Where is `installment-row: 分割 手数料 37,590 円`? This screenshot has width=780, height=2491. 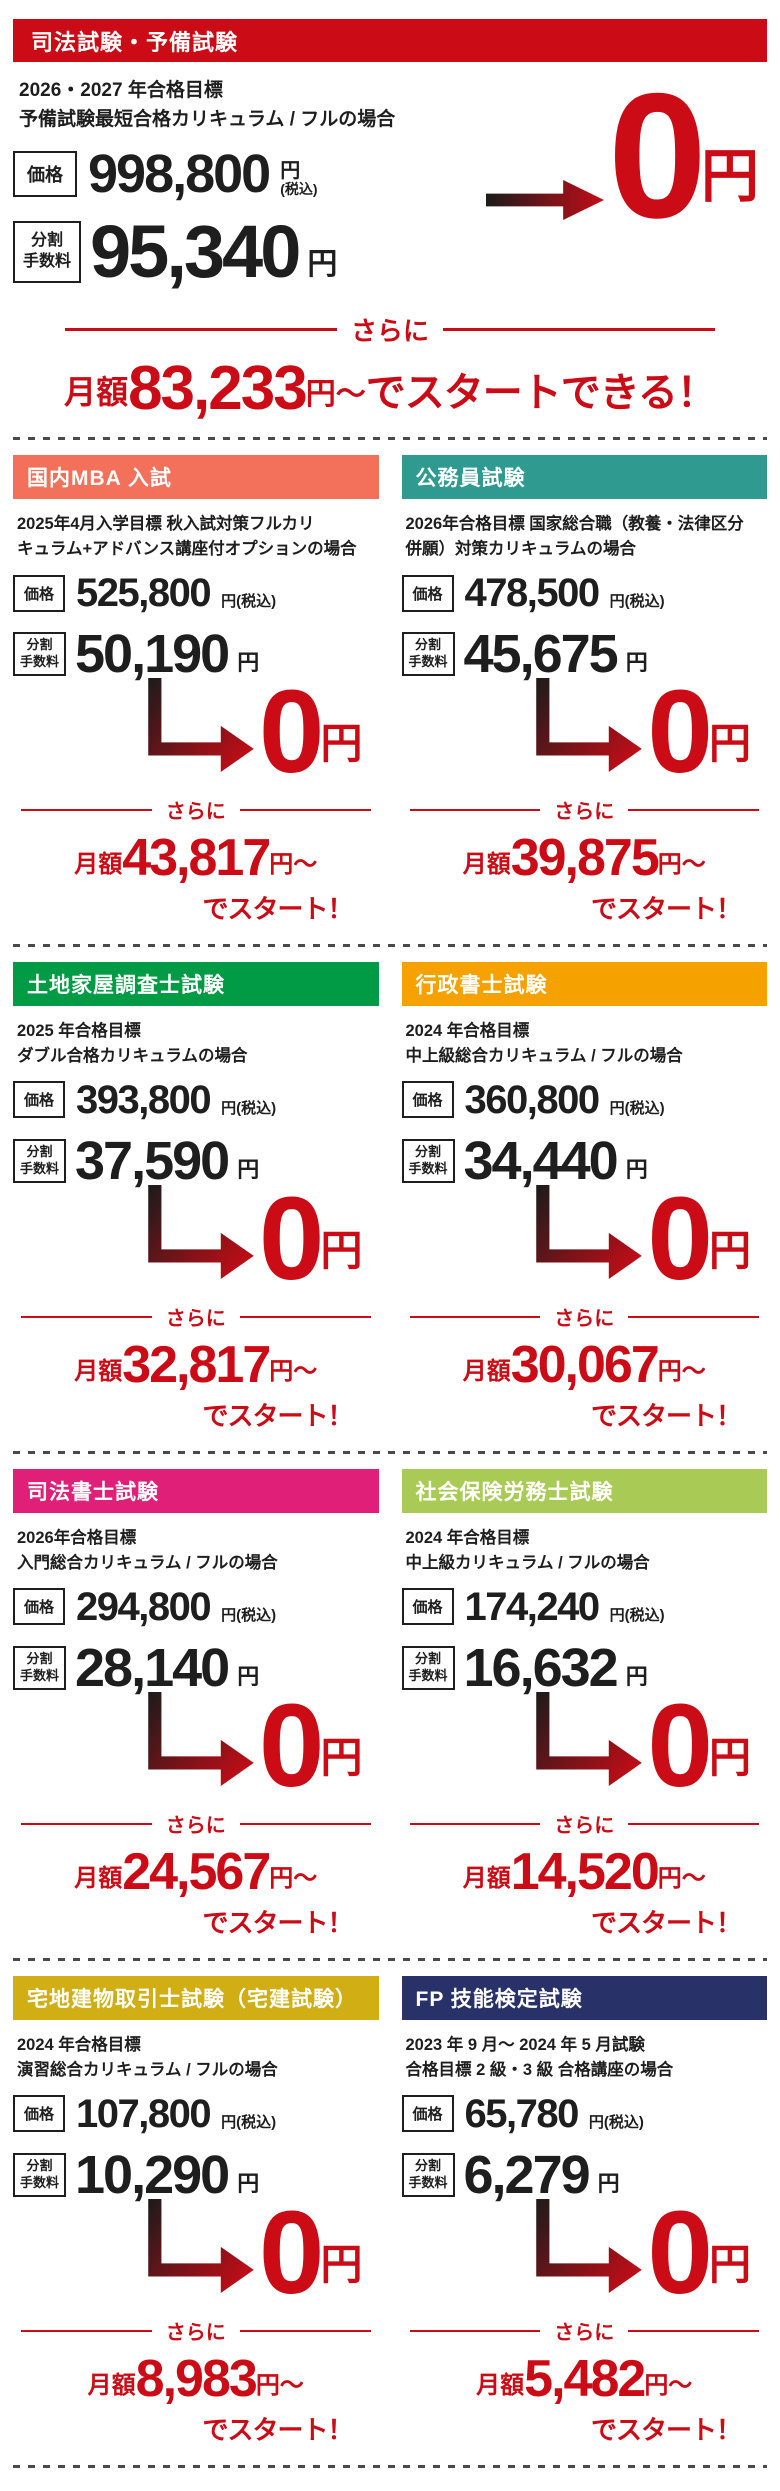 installment-row: 分割 手数料 37,590 円 is located at coordinates (196, 1161).